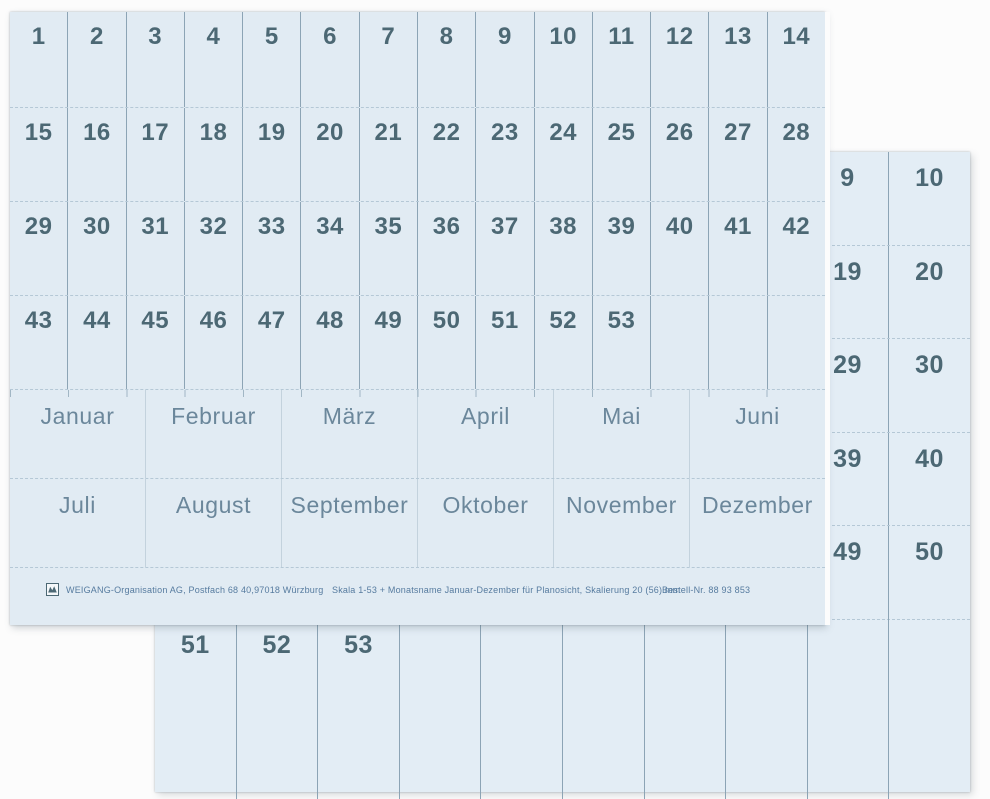 This screenshot has height=799, width=990. I want to click on cell-label: 13, so click(738, 36).